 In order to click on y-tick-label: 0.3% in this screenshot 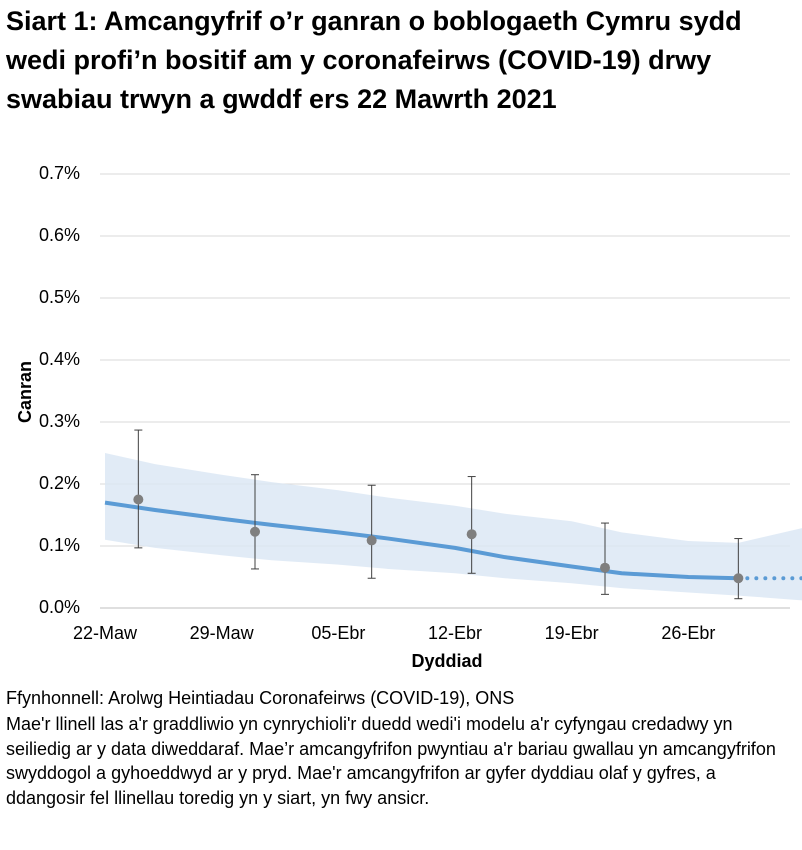, I will do `click(59, 421)`.